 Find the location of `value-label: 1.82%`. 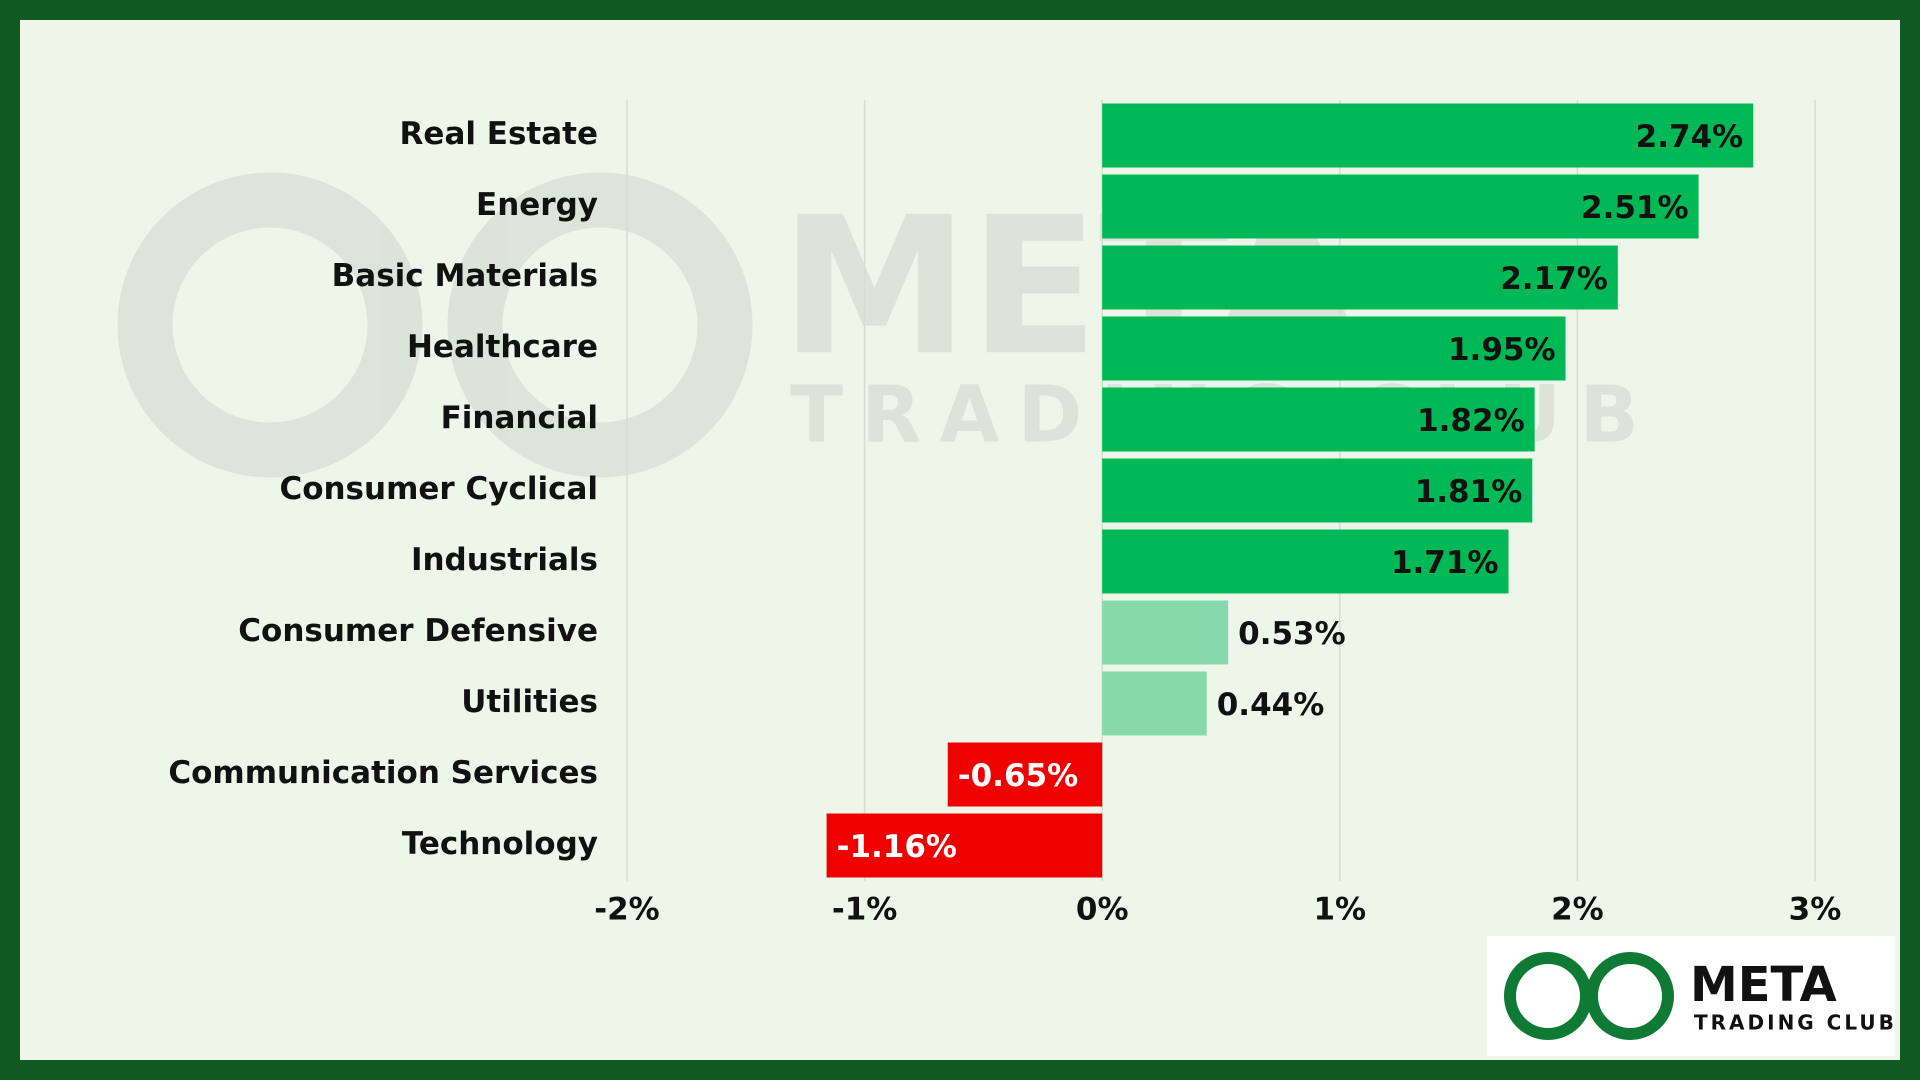

value-label: 1.82% is located at coordinates (1471, 421).